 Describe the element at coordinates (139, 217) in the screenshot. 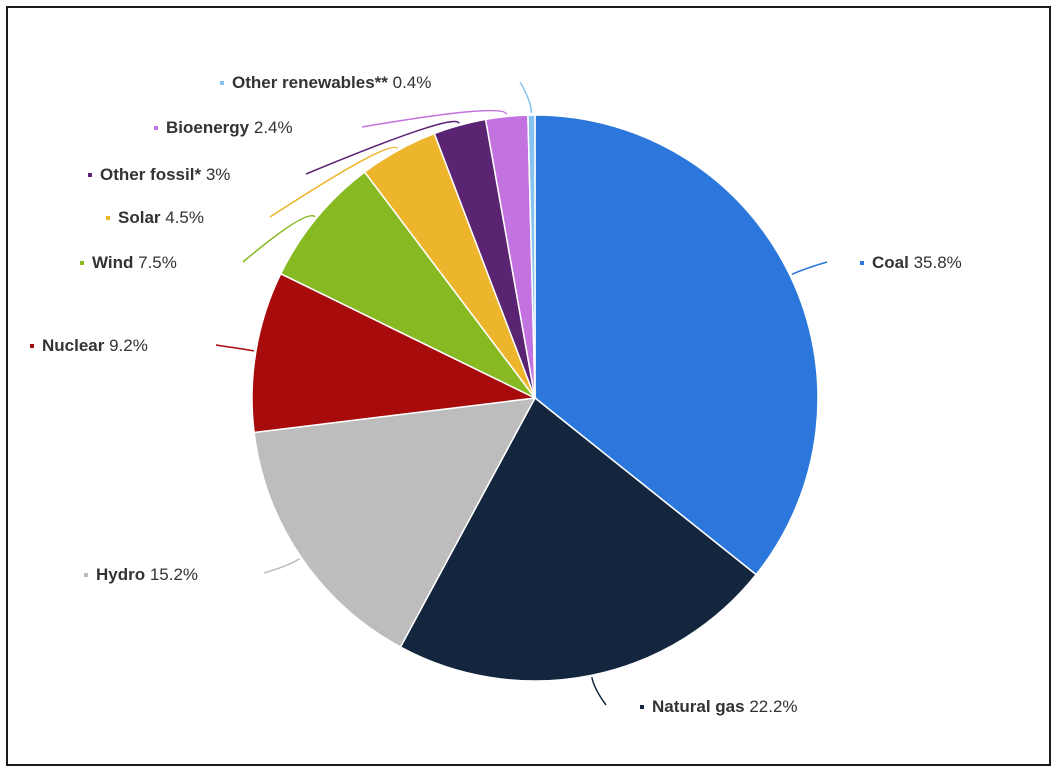

I see `data-label-name: Solar` at that location.